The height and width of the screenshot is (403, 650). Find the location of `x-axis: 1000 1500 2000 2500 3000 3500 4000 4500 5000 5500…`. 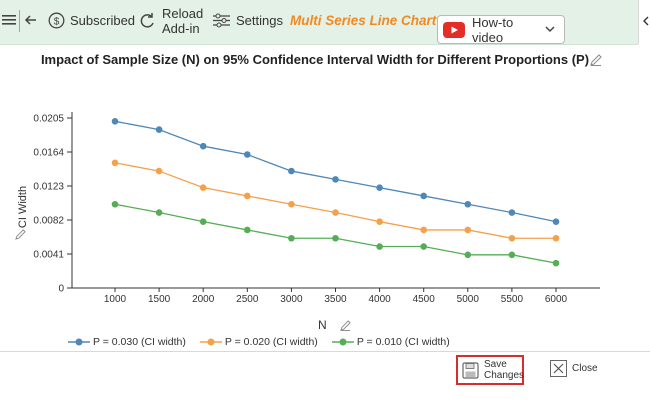

x-axis: 1000 1500 2000 2500 3000 3500 4000 4500 5000 5500… is located at coordinates (336, 296).